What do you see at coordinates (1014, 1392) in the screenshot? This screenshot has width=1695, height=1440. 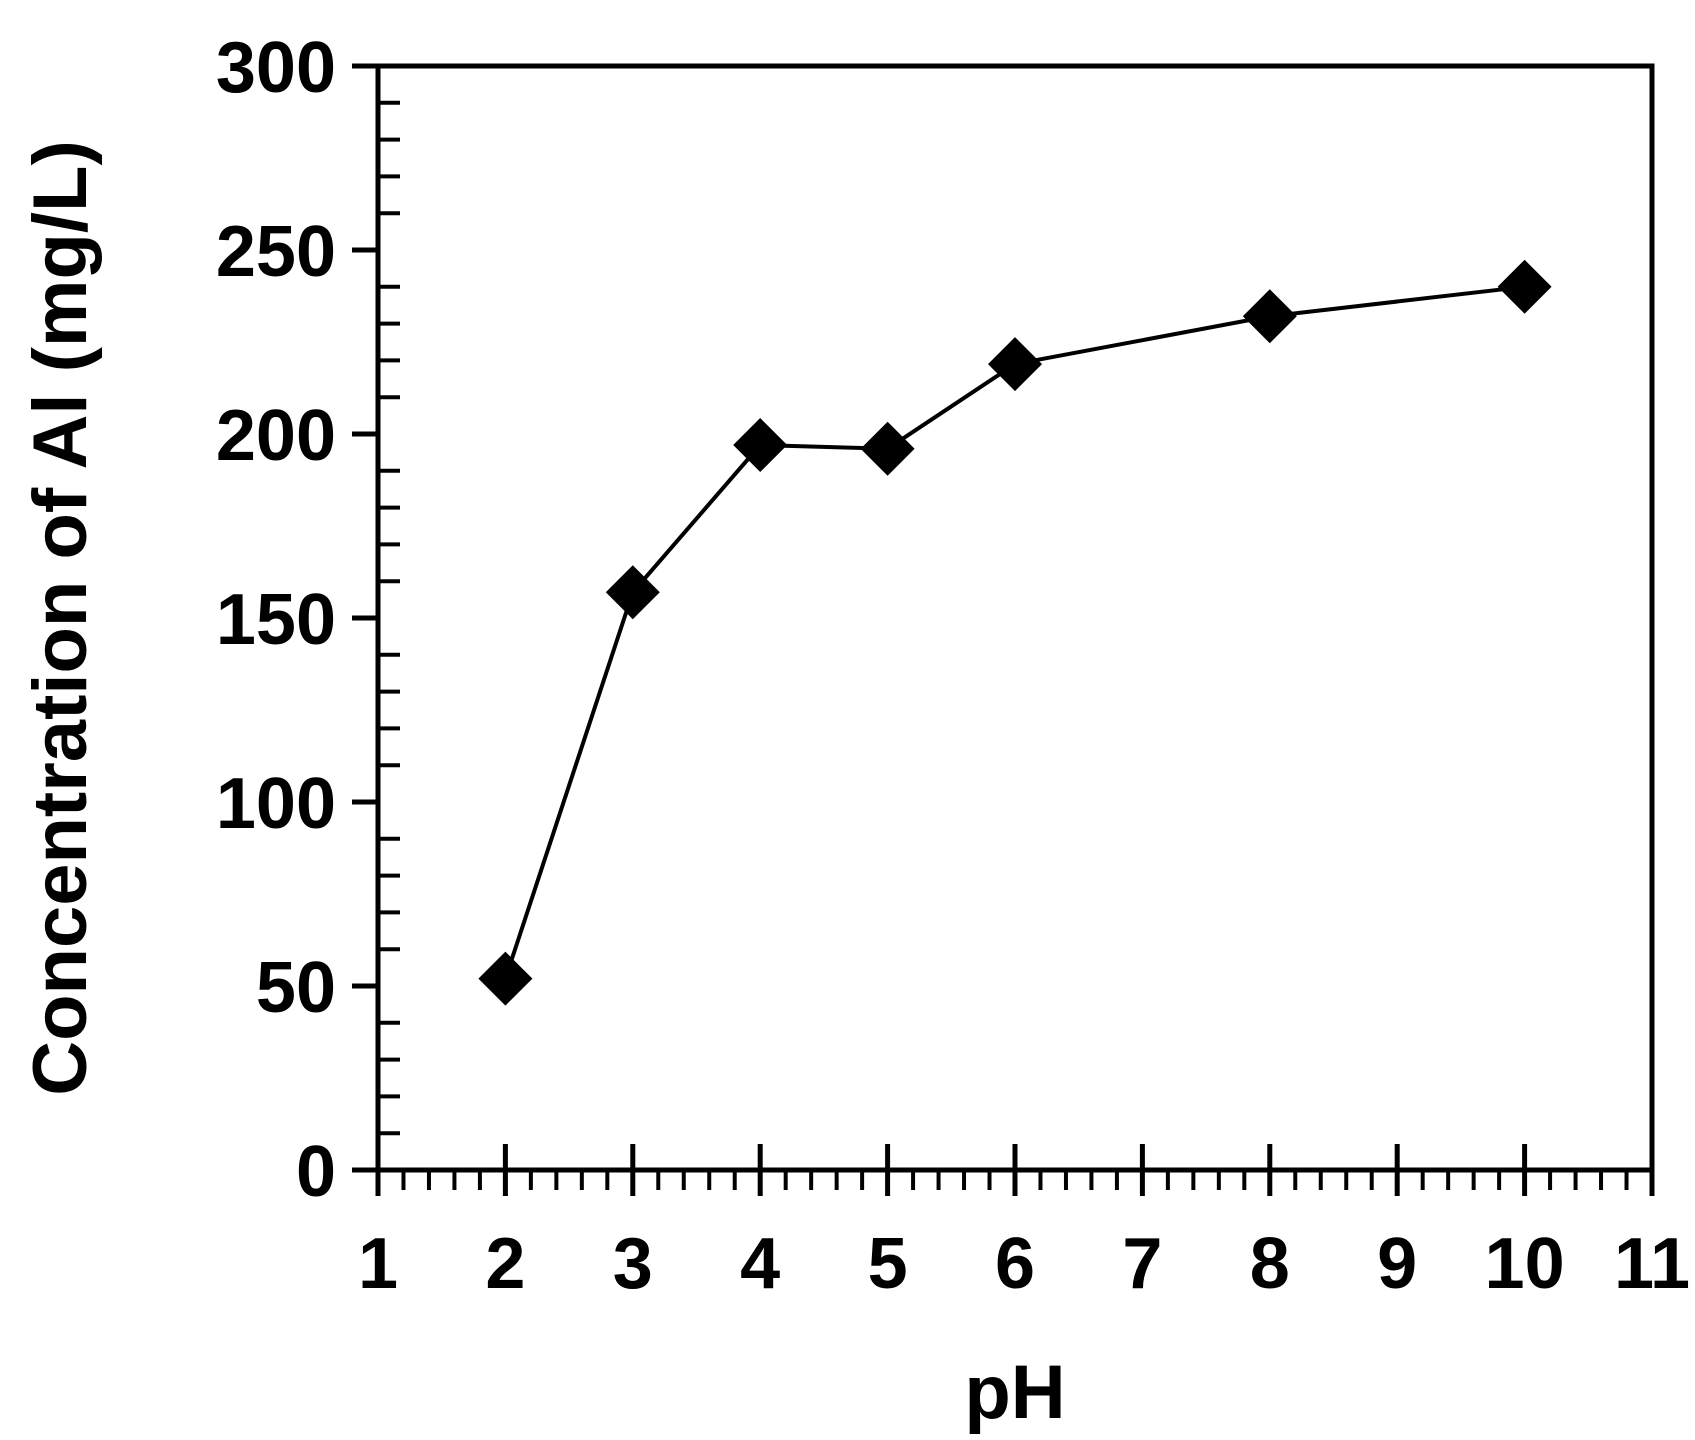 I see `x-axis-title: pH` at bounding box center [1014, 1392].